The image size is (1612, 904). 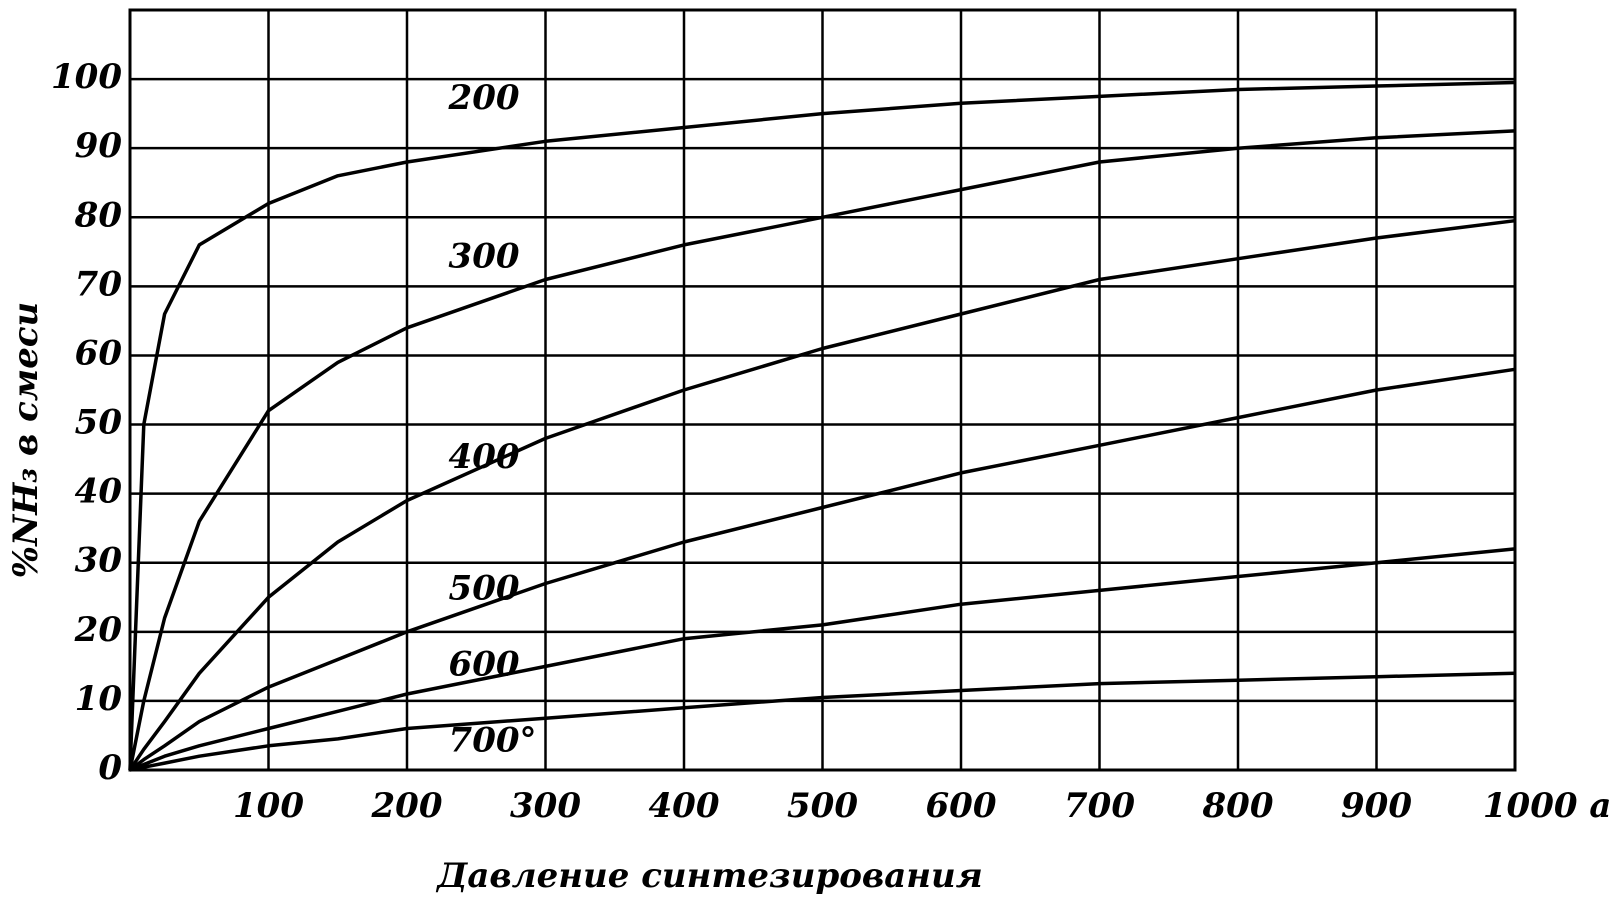 What do you see at coordinates (484, 257) in the screenshot?
I see `curve-label: 300` at bounding box center [484, 257].